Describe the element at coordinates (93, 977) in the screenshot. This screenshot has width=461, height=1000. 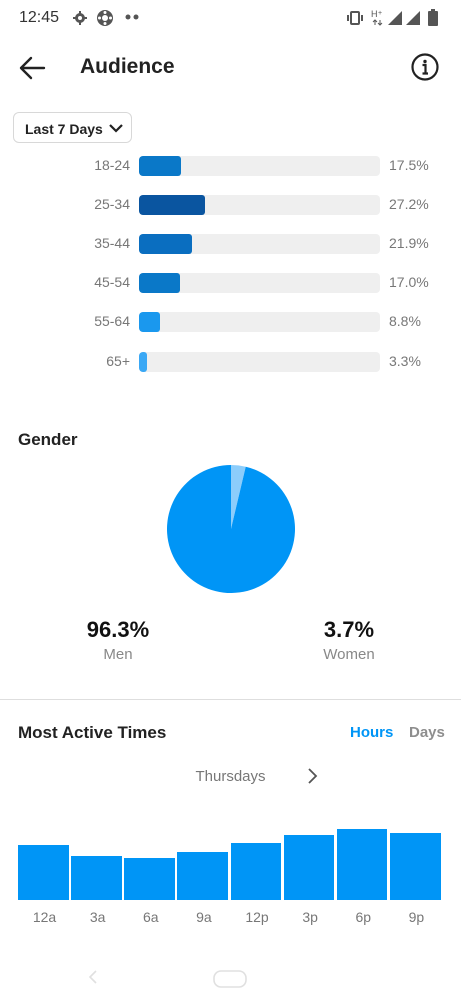
I see `nav-back-icon` at that location.